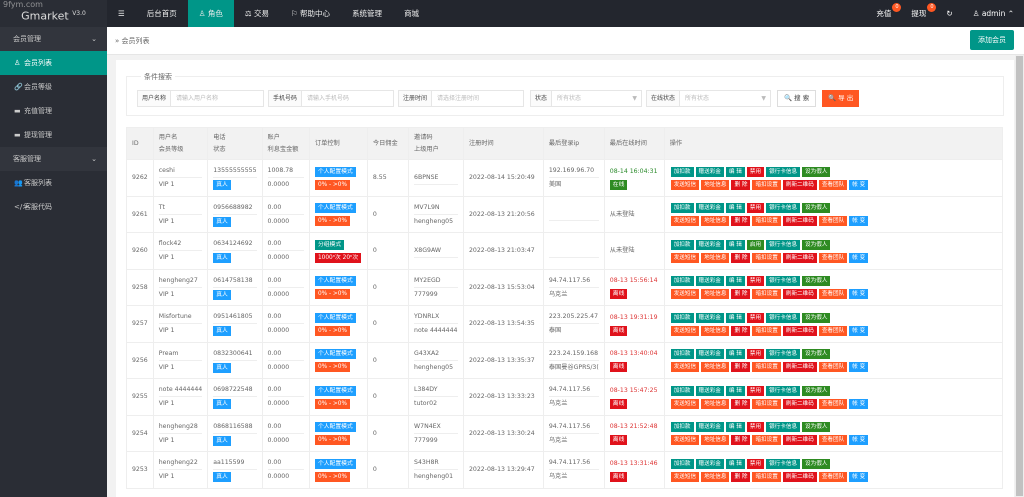 This screenshot has width=1024, height=497. I want to click on sidebar-item: ▬ 充值管理, so click(53, 111).